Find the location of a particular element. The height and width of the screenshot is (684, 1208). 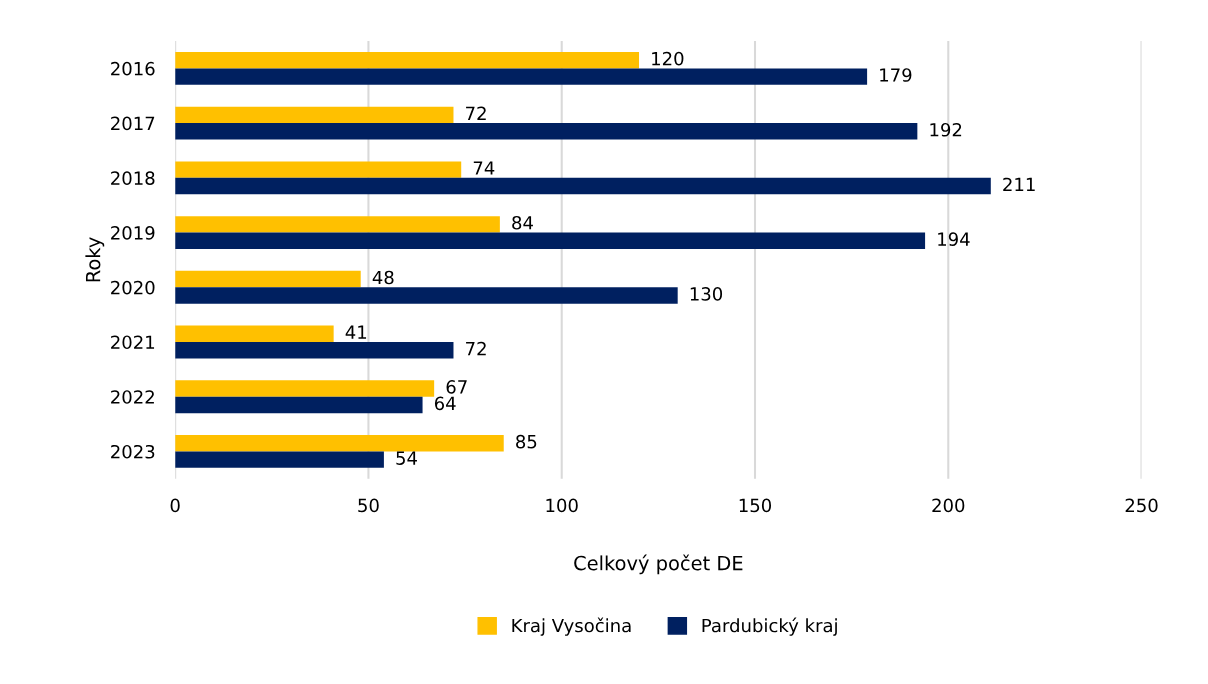

x-tick-label: 0 is located at coordinates (175, 505).